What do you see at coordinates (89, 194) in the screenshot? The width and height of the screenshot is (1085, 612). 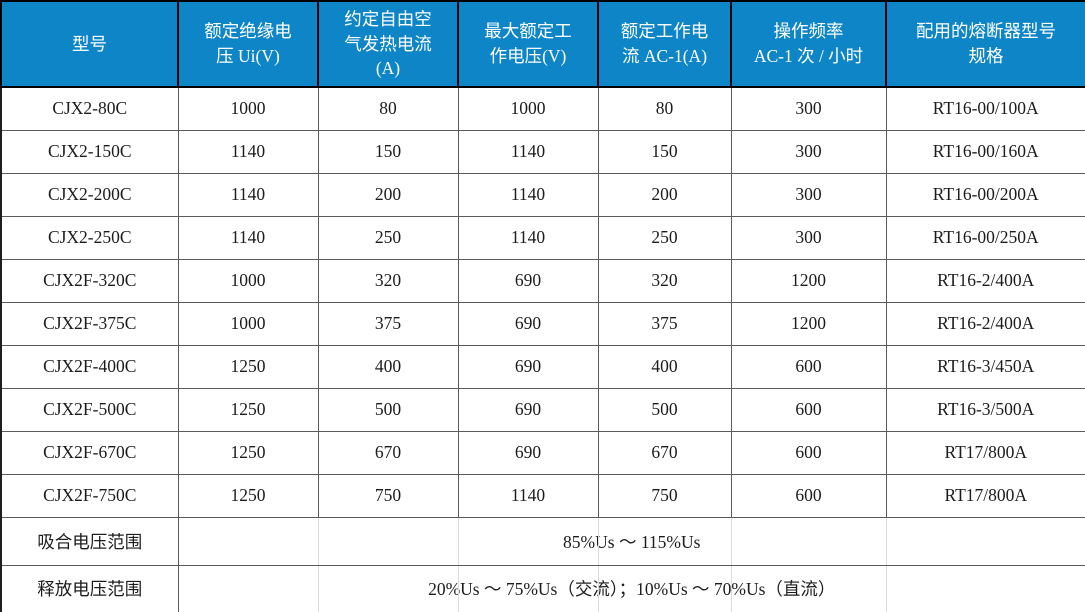 I see `model-cell: CJX2-200C` at bounding box center [89, 194].